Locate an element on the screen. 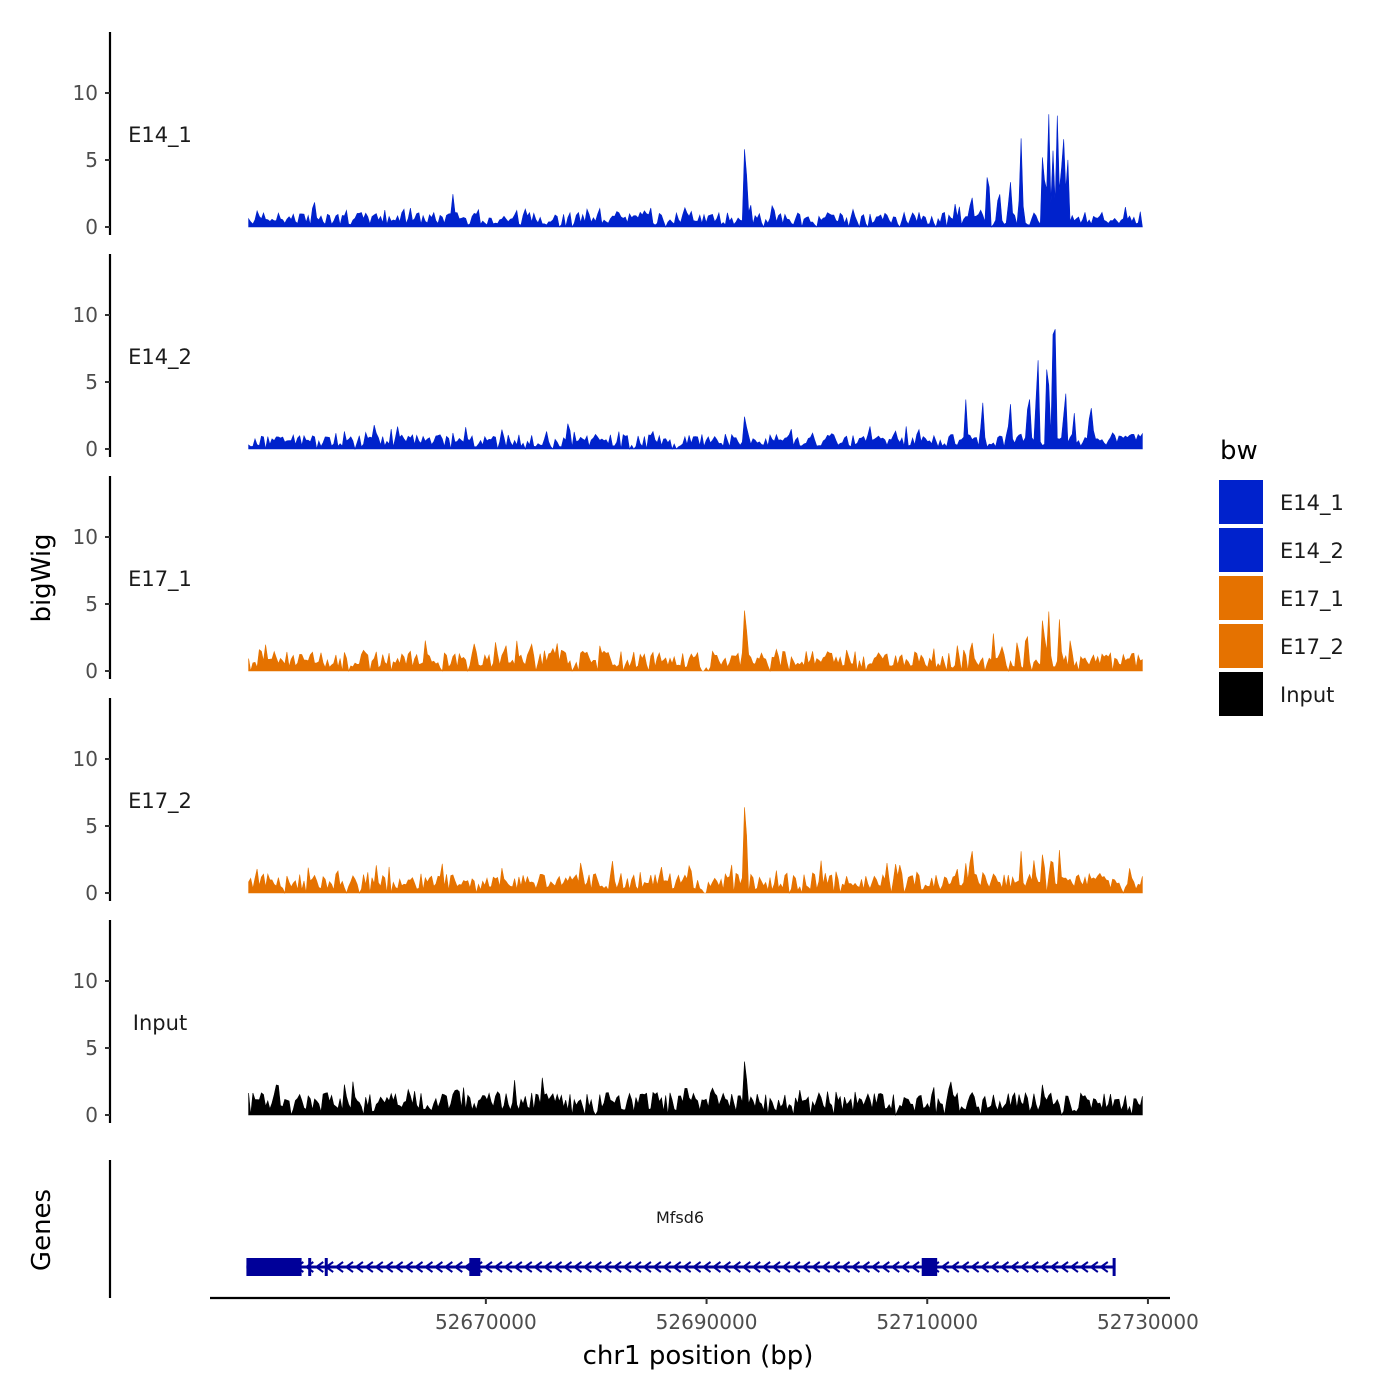  gene-track is located at coordinates (612, 1229).